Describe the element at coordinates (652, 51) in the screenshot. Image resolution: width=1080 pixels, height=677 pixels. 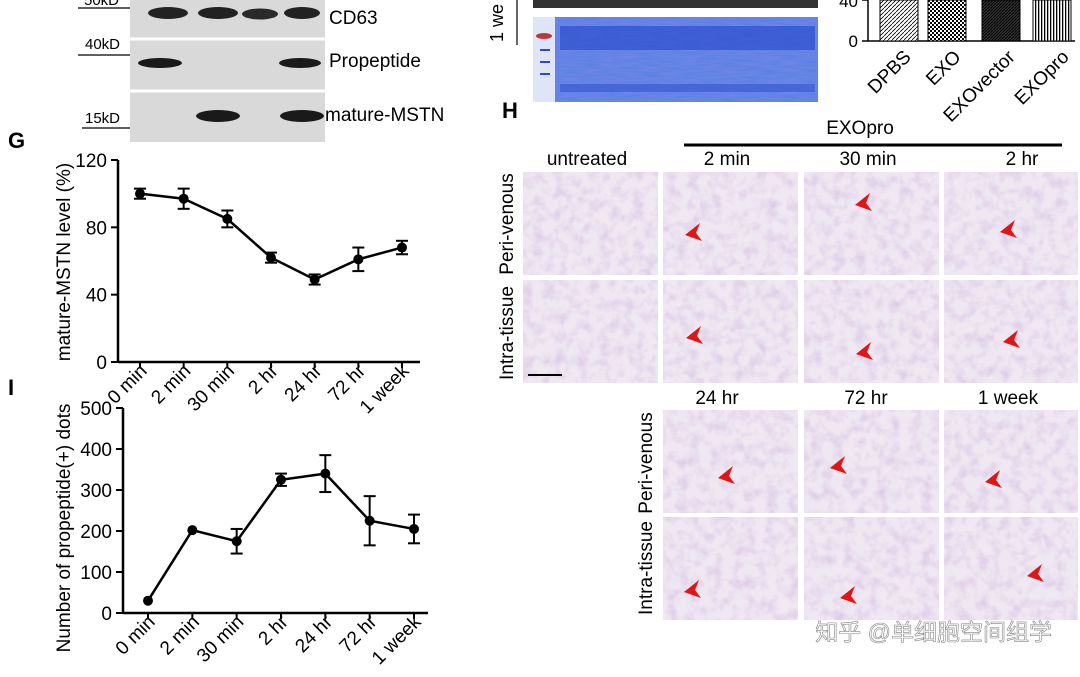
I see `coomassie-gel: 1 we` at that location.